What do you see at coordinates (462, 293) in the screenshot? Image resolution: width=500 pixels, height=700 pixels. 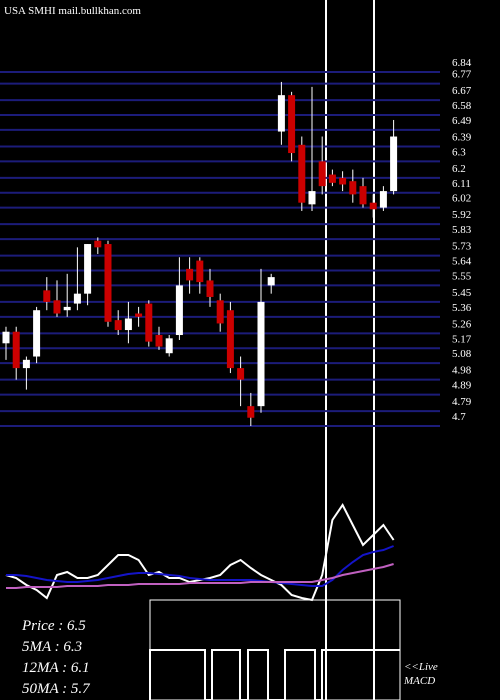 I see `y-tick-label: 5.45` at bounding box center [462, 293].